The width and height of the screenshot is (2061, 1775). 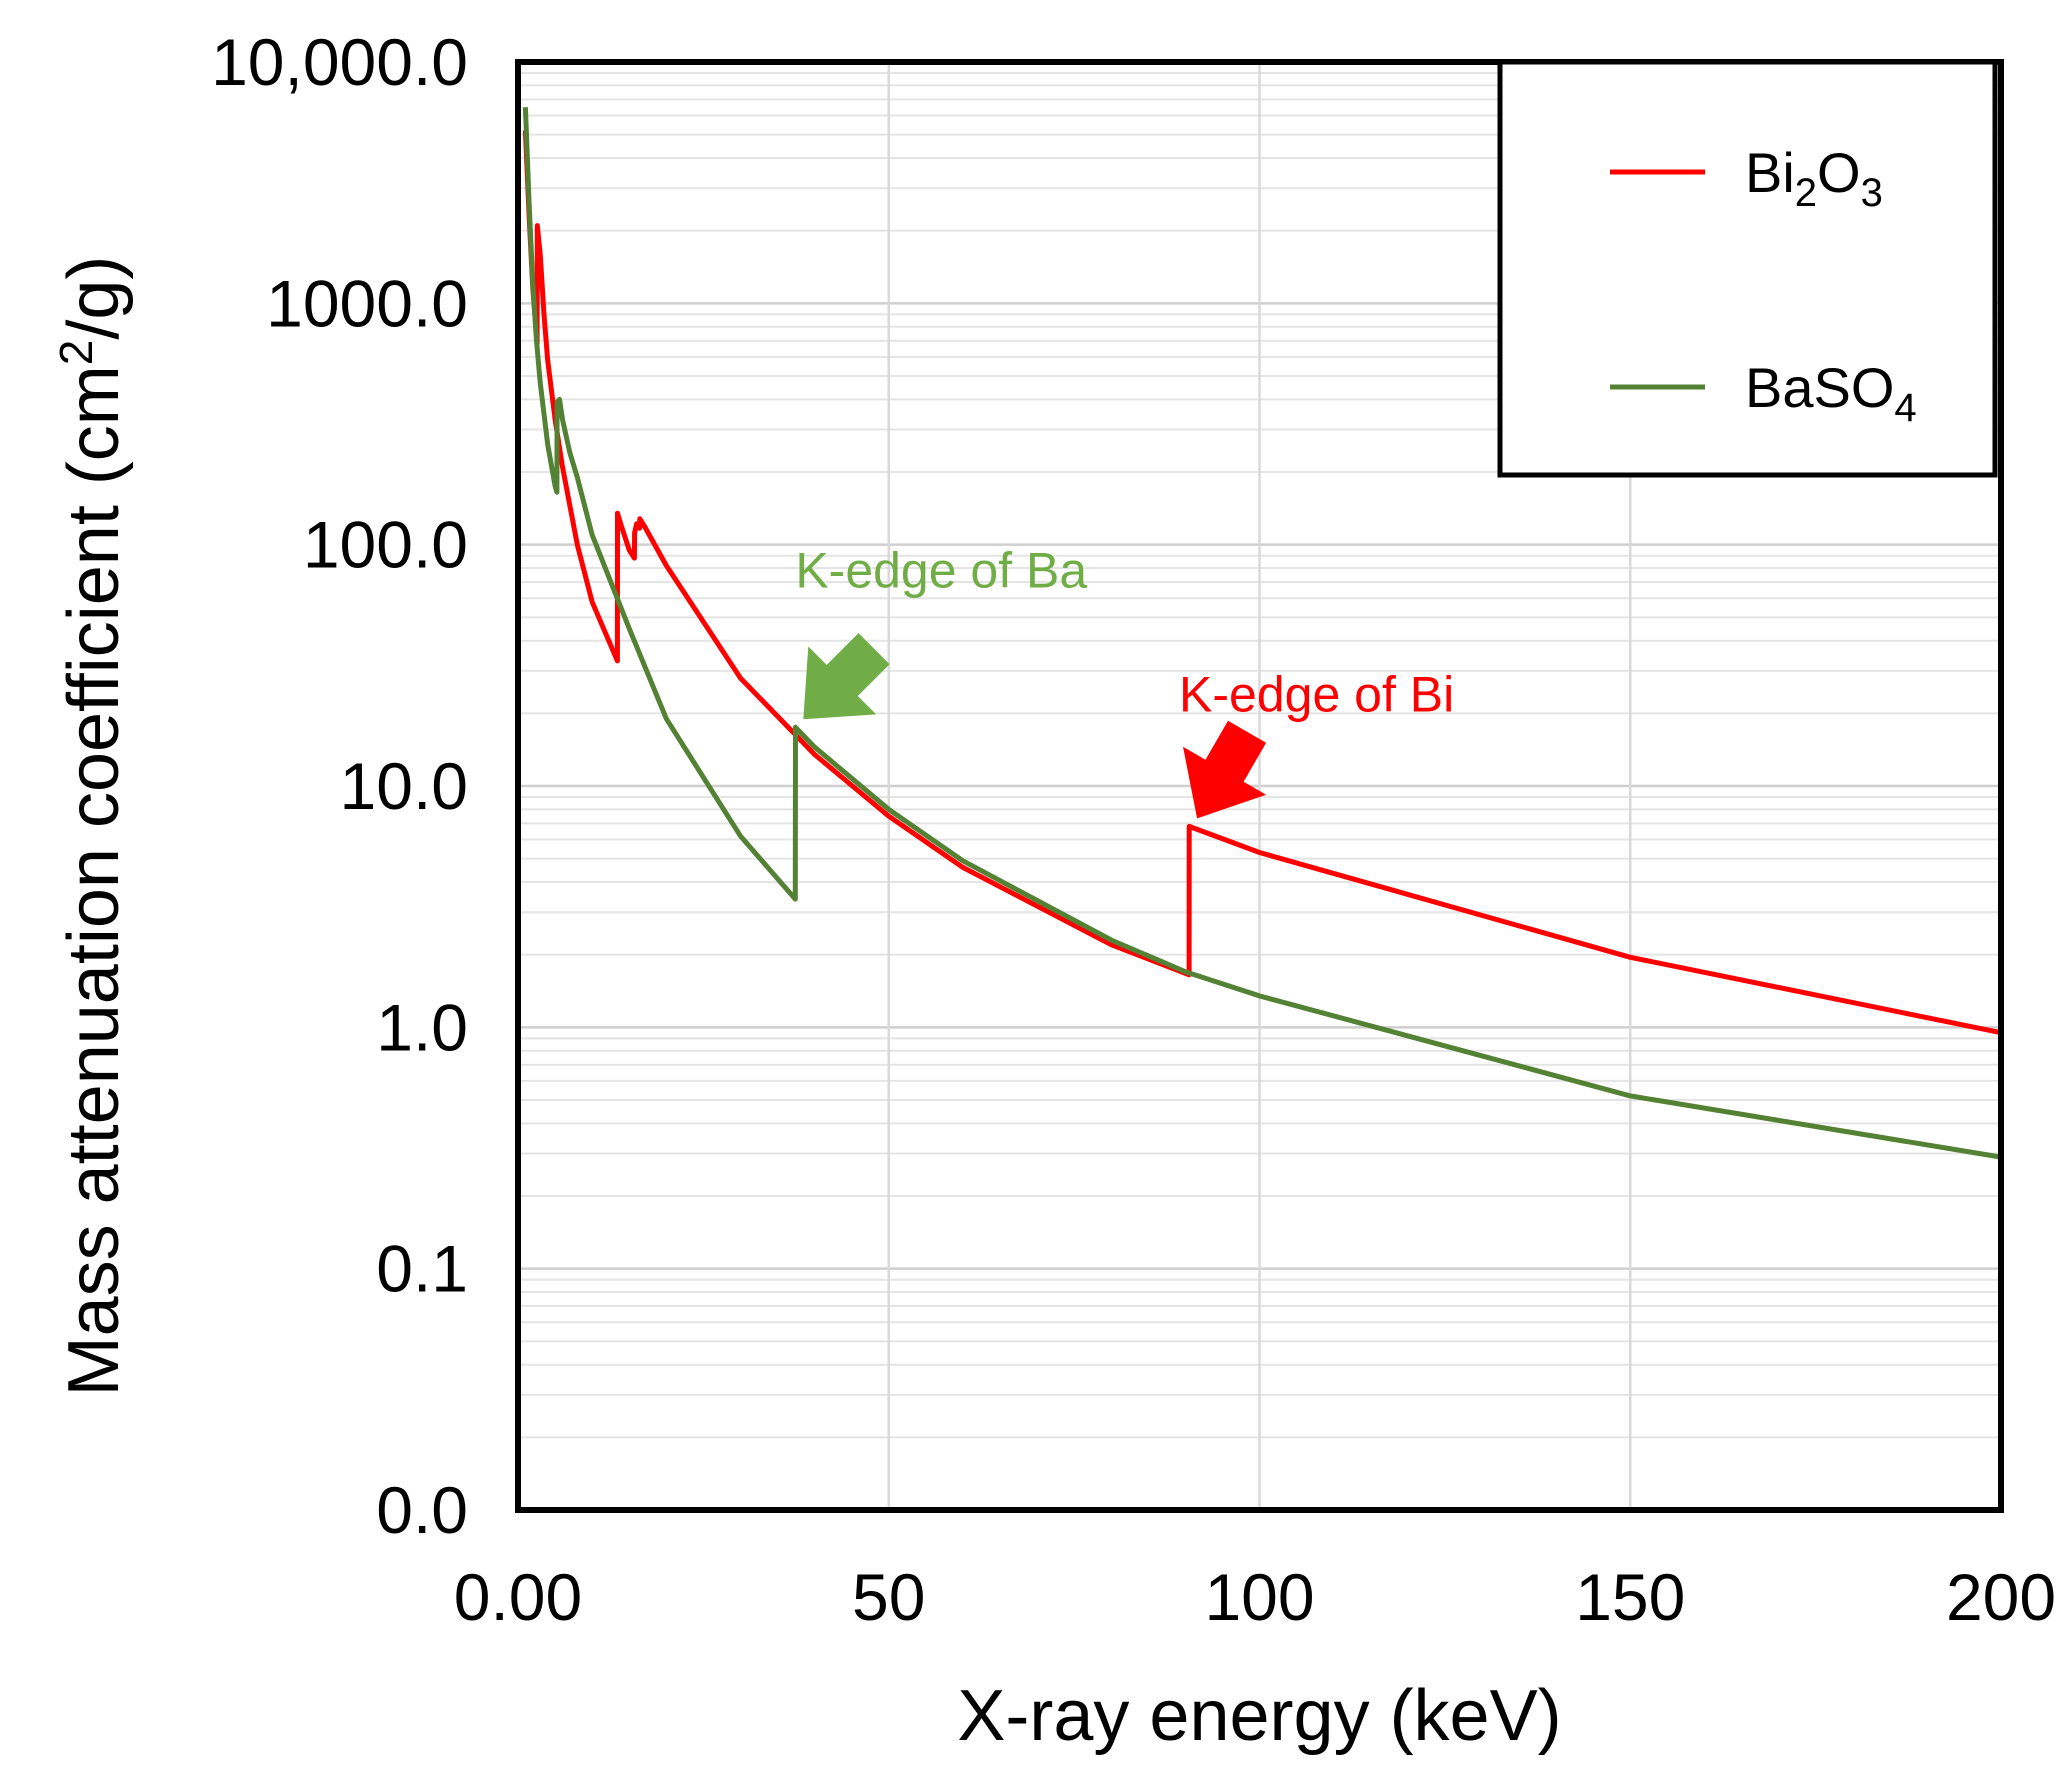 I want to click on y-tick-label: 10.0, so click(x=404, y=786).